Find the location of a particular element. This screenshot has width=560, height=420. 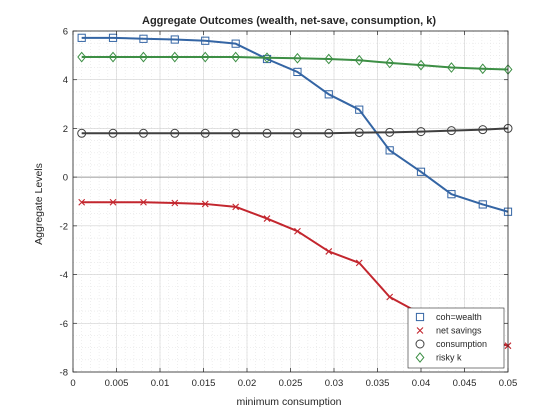

y-tick-label: -4 is located at coordinates (64, 275).